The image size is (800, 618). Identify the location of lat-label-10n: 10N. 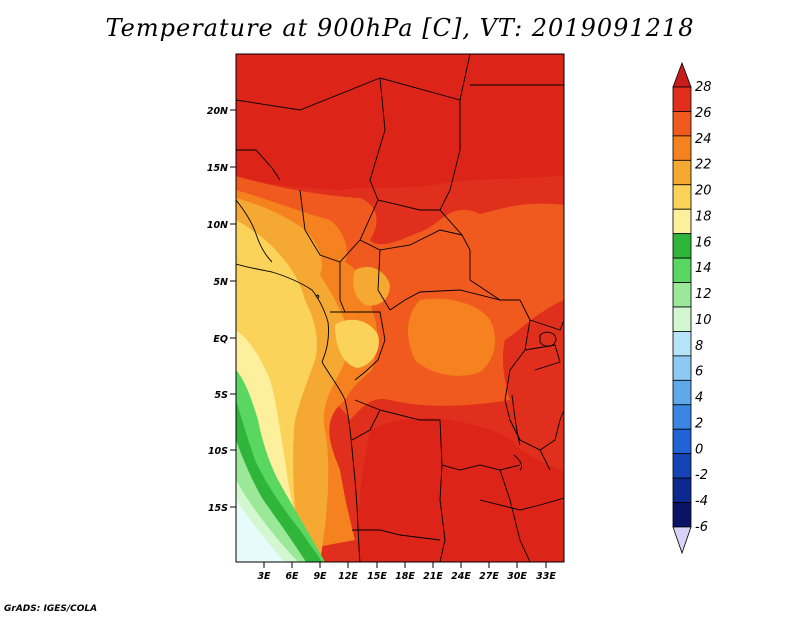
(217, 225).